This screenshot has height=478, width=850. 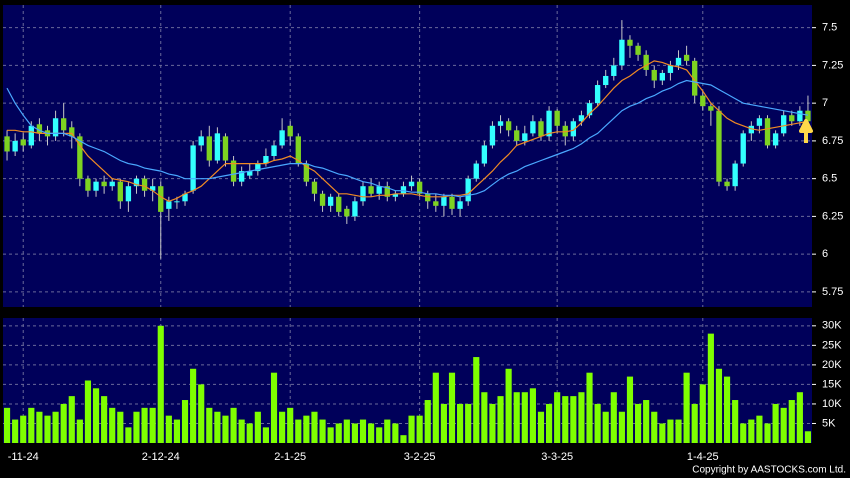 What do you see at coordinates (161, 457) in the screenshot?
I see `x-tick-label: 2-12-24` at bounding box center [161, 457].